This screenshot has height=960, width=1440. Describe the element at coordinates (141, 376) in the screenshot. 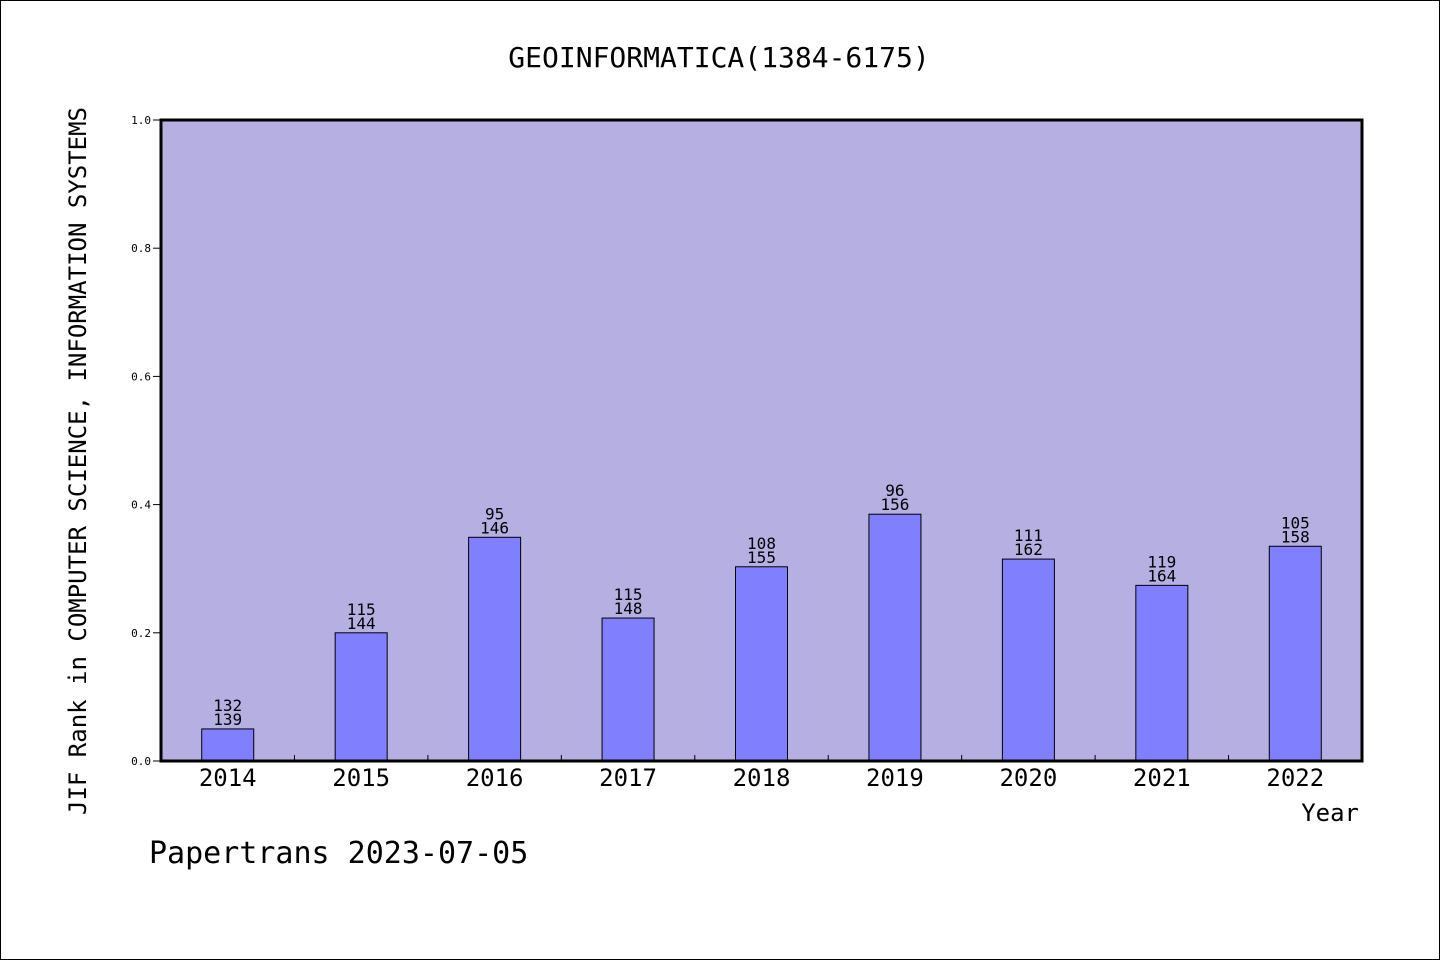

I see `y-tick-label: 0.6` at that location.